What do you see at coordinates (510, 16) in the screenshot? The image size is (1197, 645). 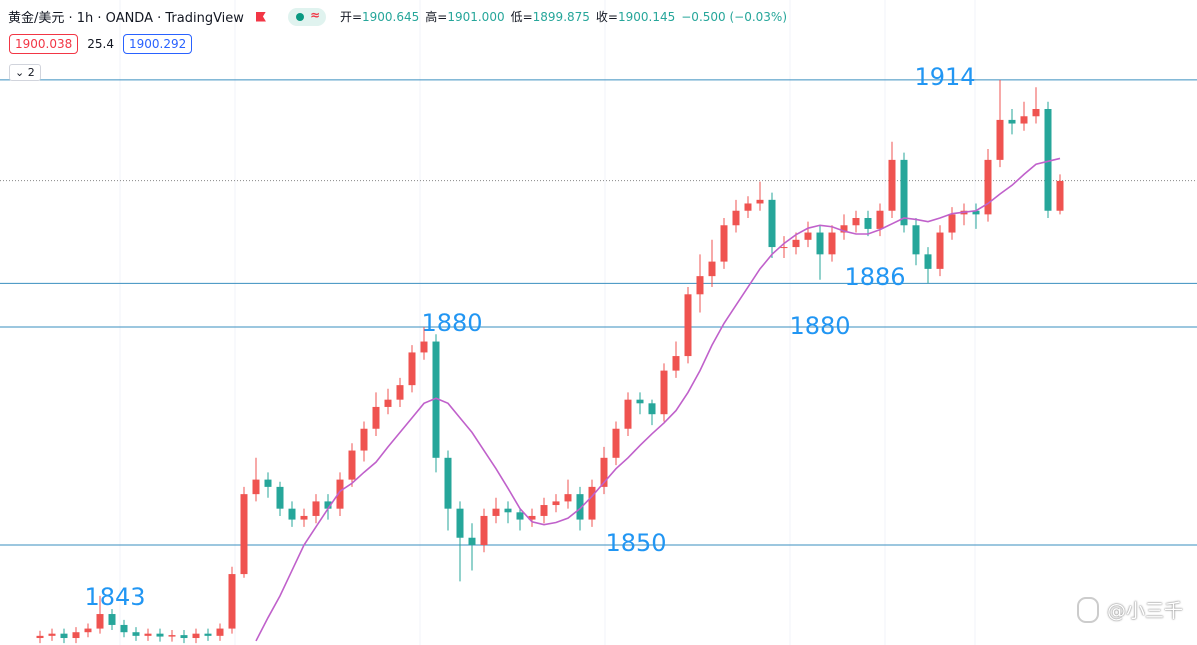 I see `ohlc: 开=1900.645 高=1901.000 低=1899.875 收=1900.145` at bounding box center [510, 16].